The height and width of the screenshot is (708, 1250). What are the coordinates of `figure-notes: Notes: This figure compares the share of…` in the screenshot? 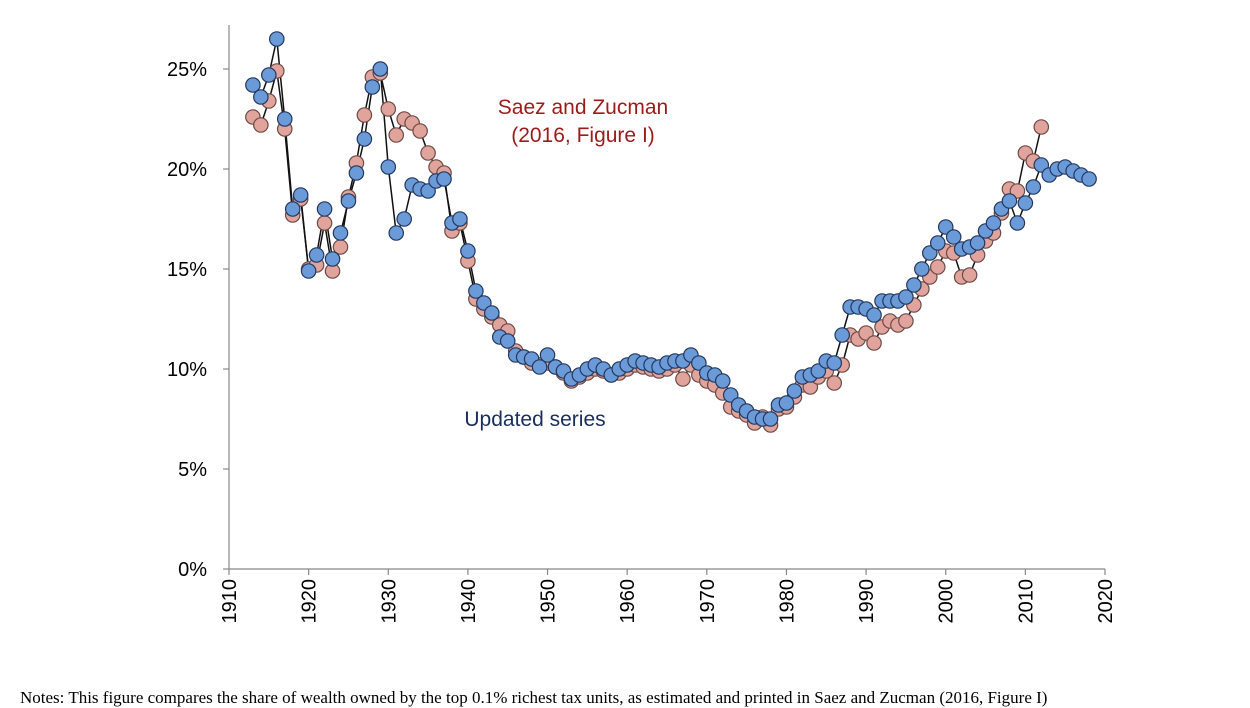 It's located at (534, 697).